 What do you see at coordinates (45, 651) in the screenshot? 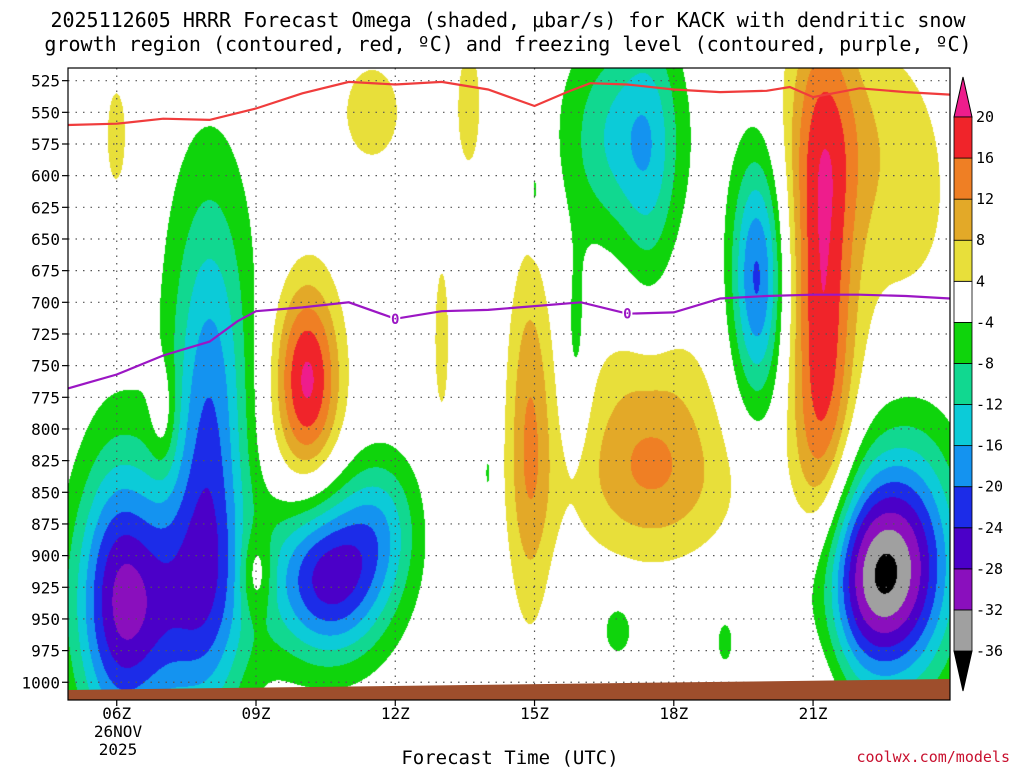
I see `y-tick-label: 975` at bounding box center [45, 651].